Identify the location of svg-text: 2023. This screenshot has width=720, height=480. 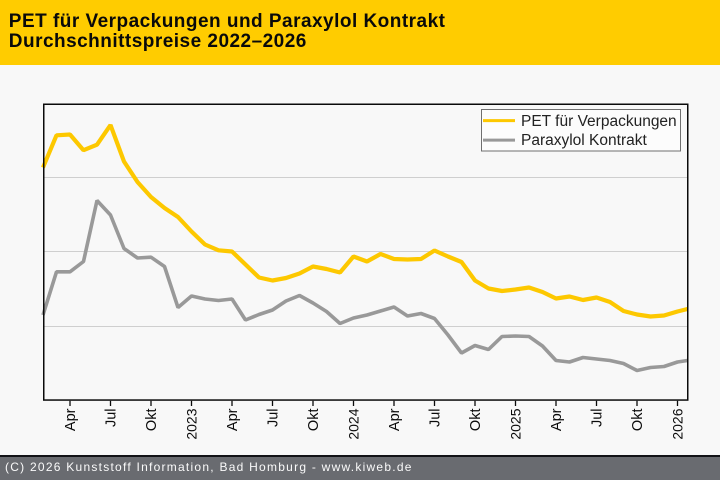
(192, 423).